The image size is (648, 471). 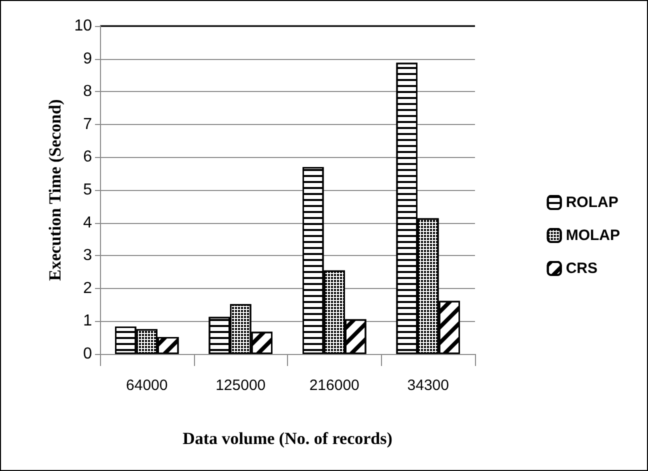 What do you see at coordinates (428, 385) in the screenshot?
I see `x-tick-label: 34300` at bounding box center [428, 385].